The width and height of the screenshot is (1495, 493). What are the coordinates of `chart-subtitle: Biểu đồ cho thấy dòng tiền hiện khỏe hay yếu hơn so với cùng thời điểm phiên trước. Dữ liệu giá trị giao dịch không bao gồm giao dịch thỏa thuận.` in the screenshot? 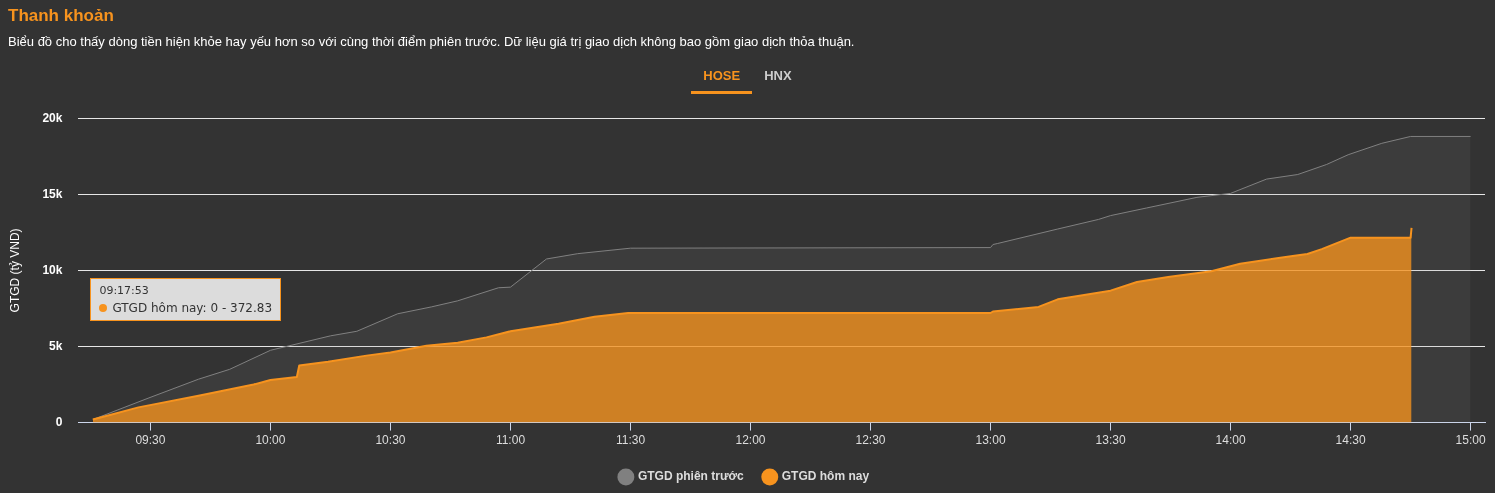 It's located at (431, 41).